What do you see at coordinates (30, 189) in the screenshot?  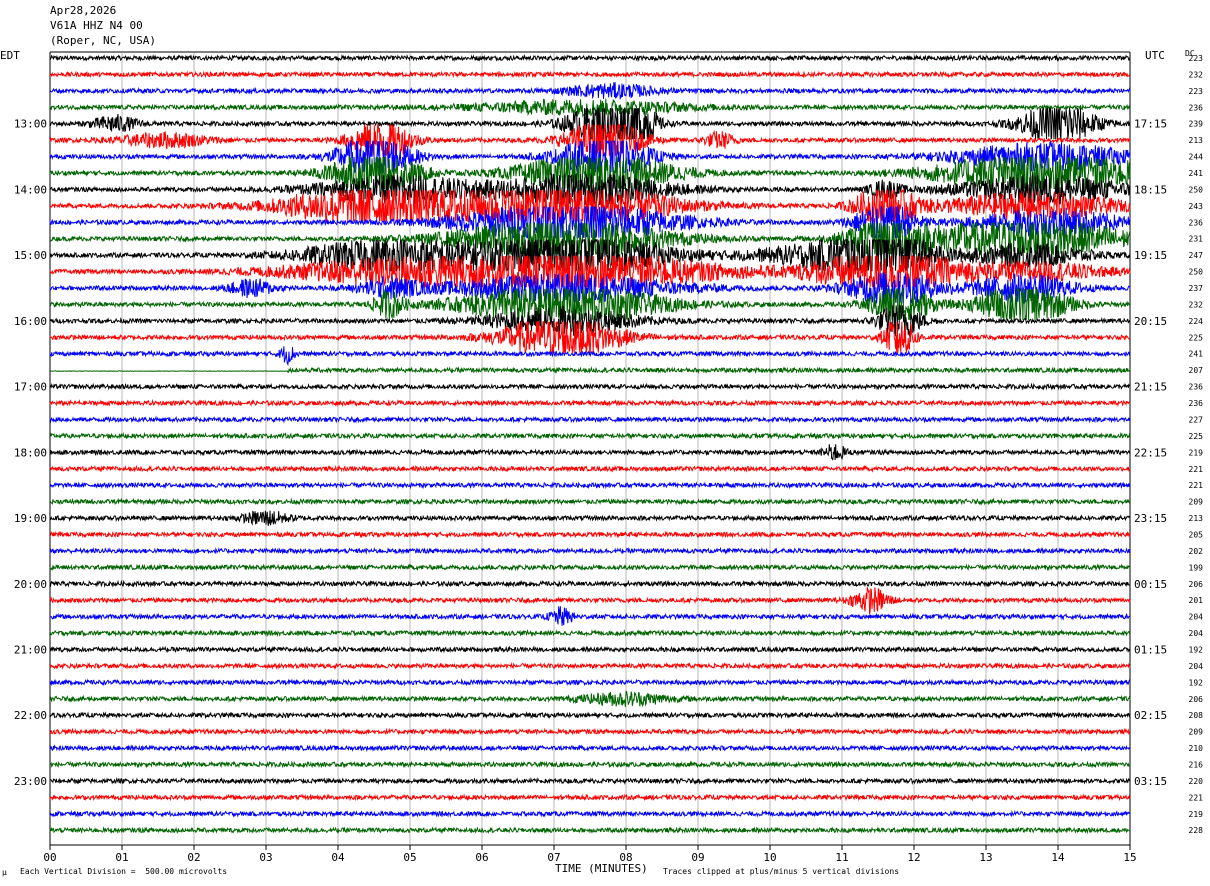 I see `edt-hour-label: 14:00` at bounding box center [30, 189].